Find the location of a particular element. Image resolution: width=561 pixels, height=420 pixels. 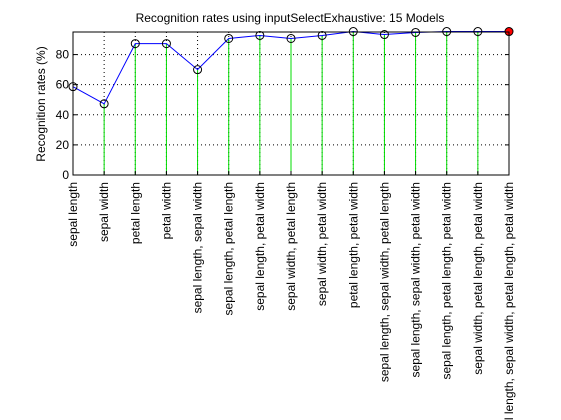

x-tick-label: sepal width, petal length, petal width is located at coordinates (478, 278).